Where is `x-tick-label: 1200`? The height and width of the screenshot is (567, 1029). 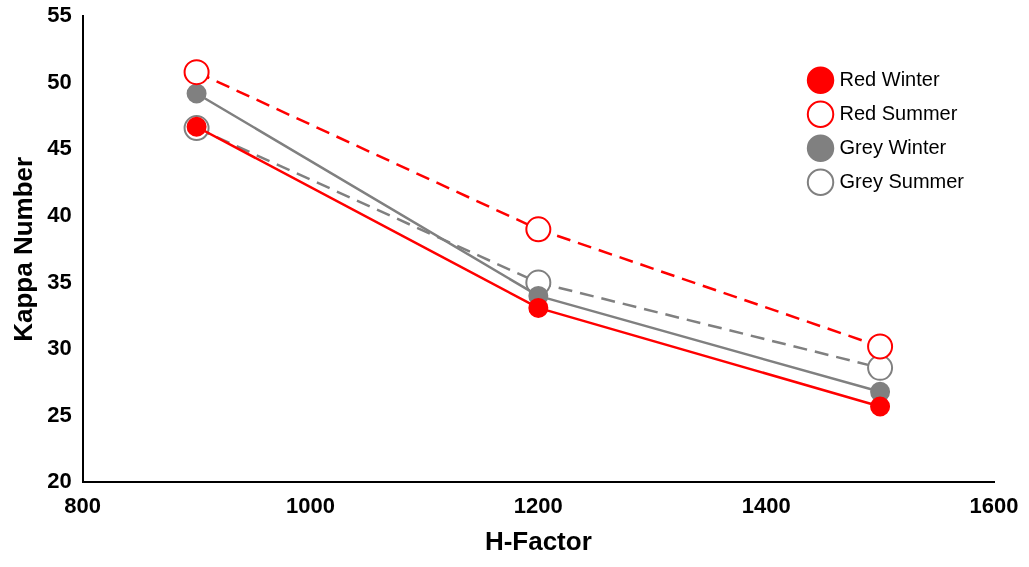 x-tick-label: 1200 is located at coordinates (538, 505).